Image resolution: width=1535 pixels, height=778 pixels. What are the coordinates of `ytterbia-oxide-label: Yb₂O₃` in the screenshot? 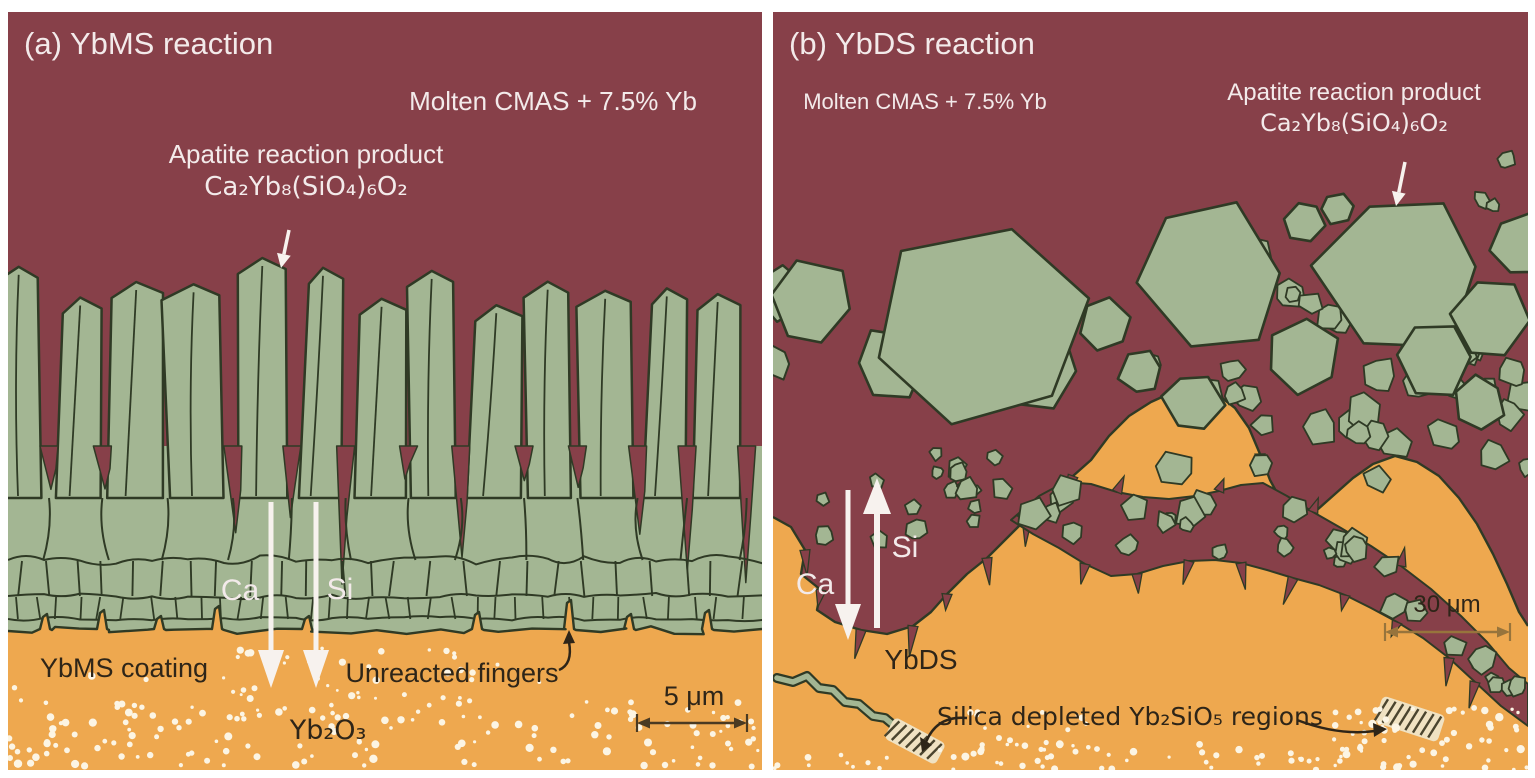 It's located at (328, 730).